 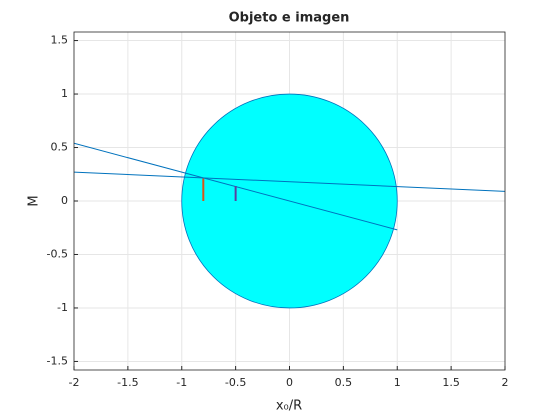 What do you see at coordinates (344, 382) in the screenshot?
I see `x-tick-label: 0.5` at bounding box center [344, 382].